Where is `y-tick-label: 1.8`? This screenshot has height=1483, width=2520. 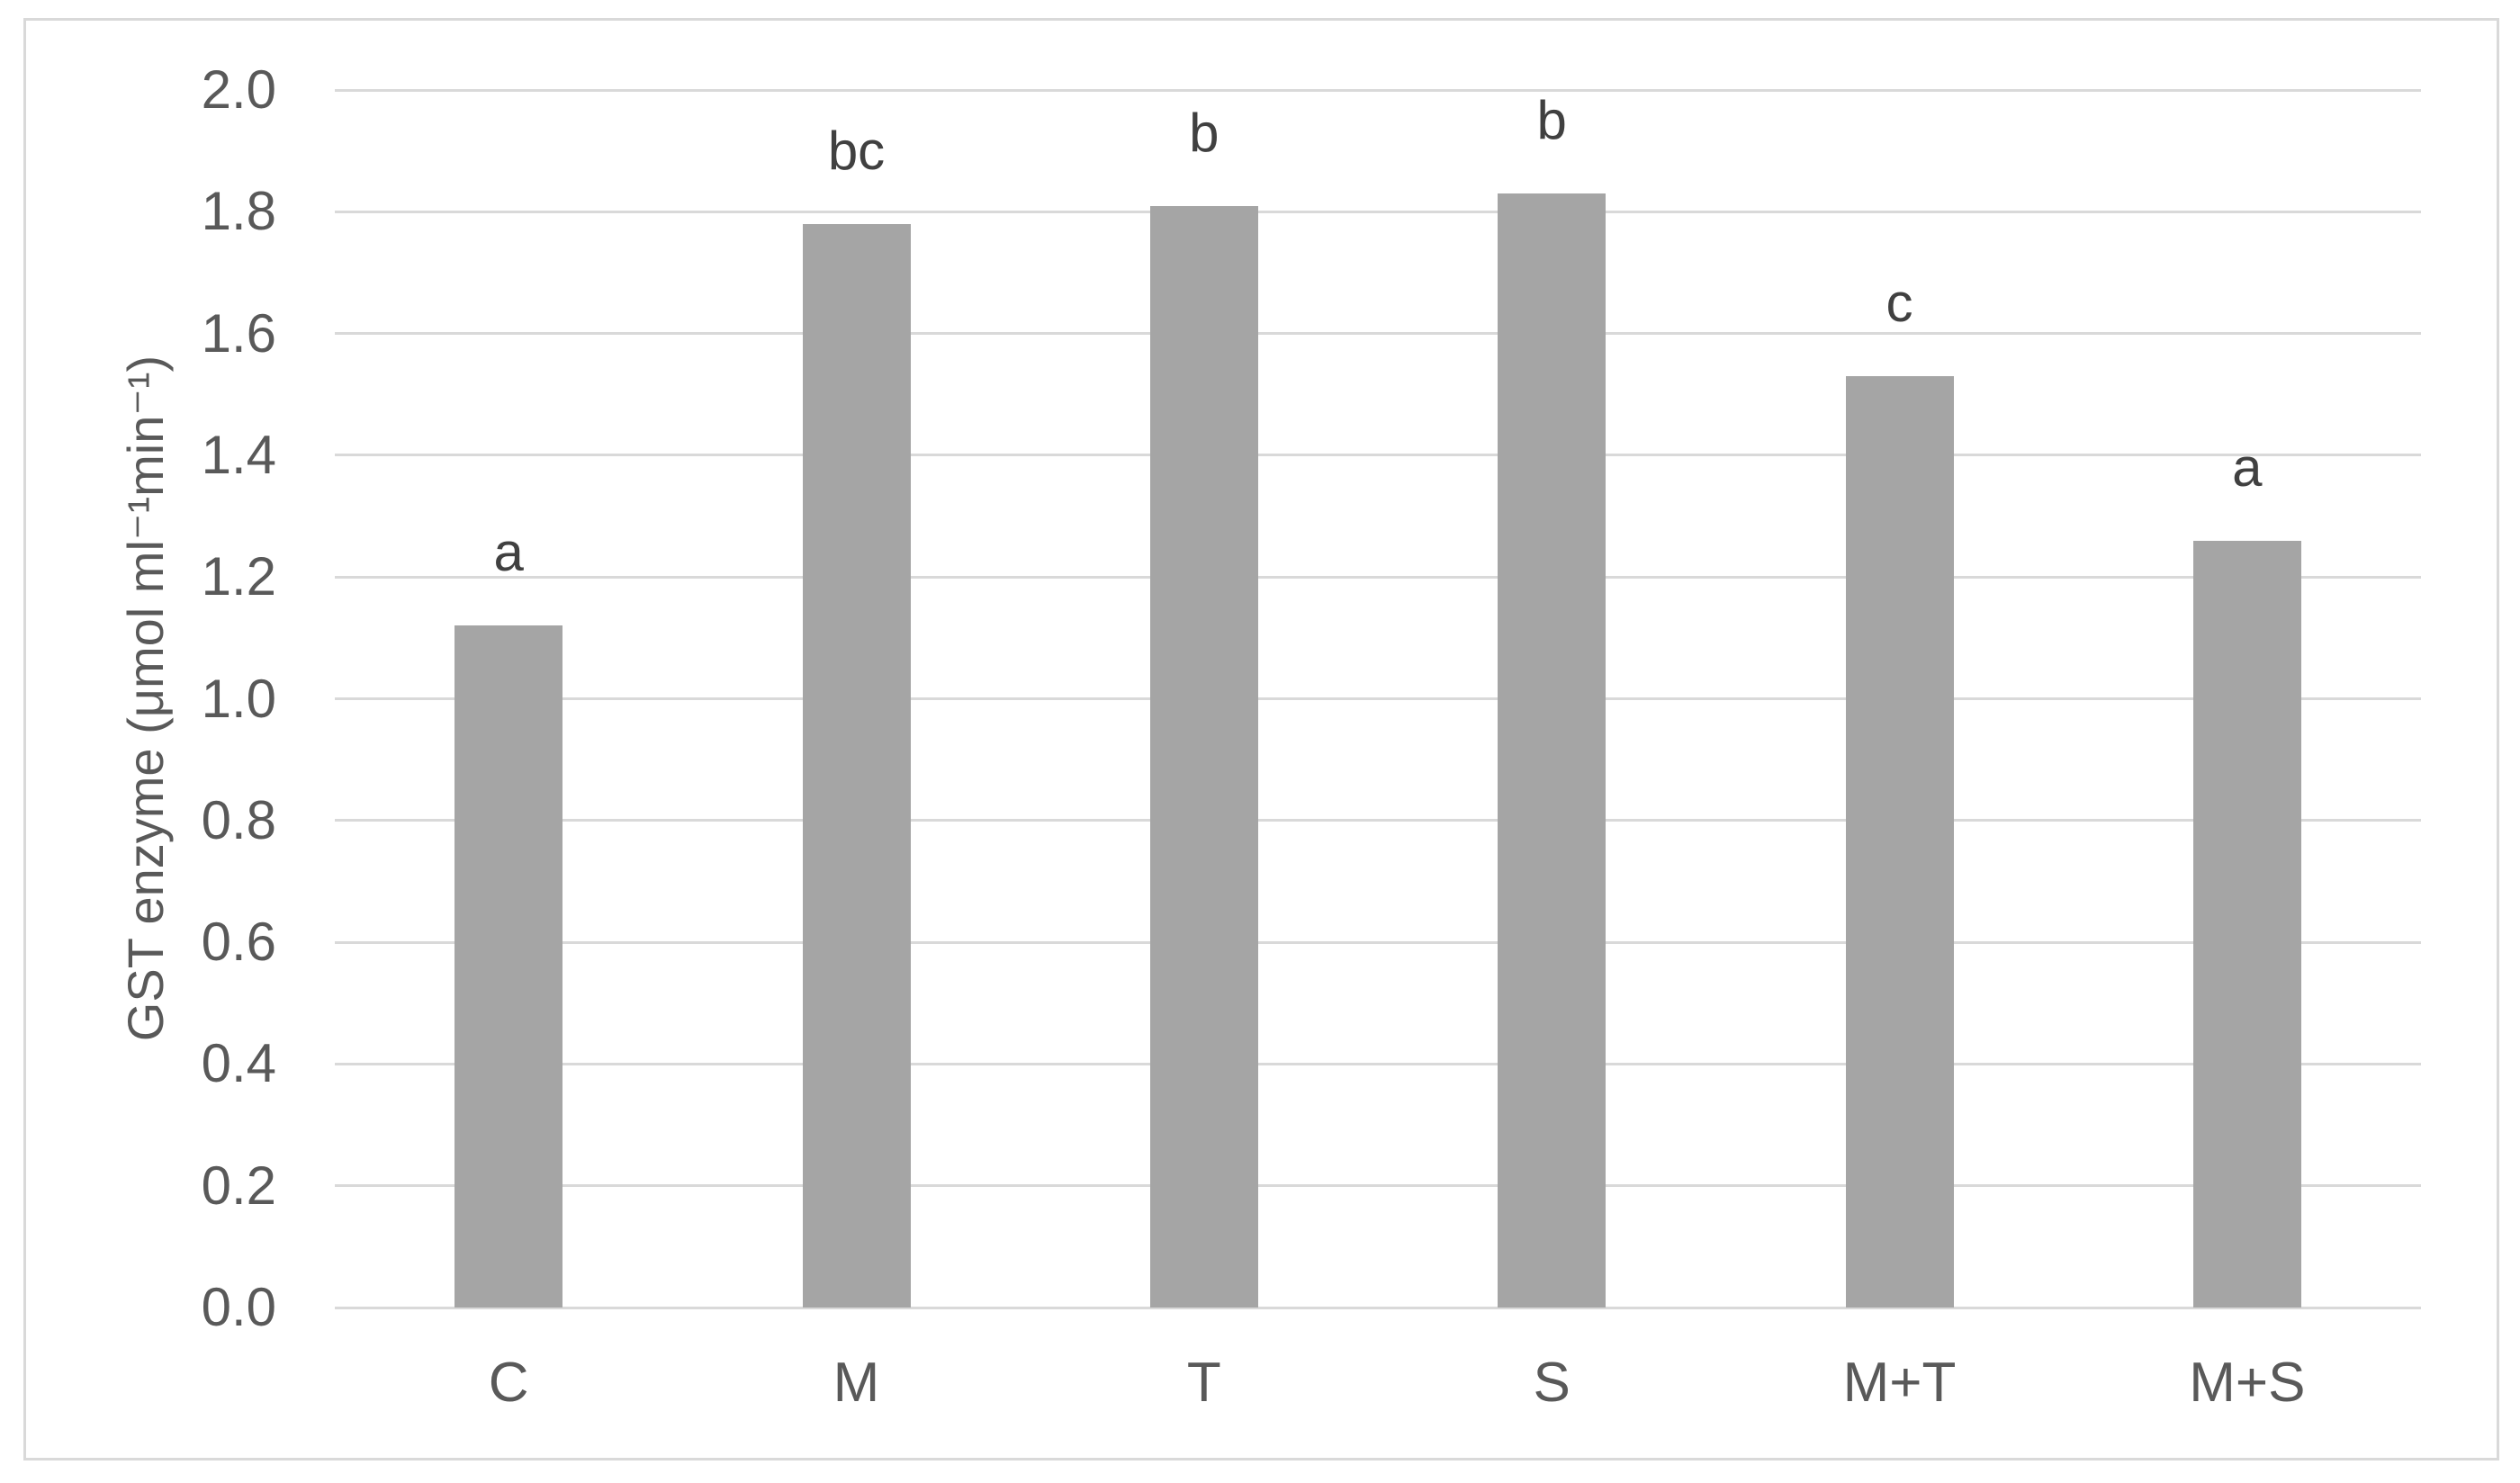 y-tick-label: 1.8 is located at coordinates (238, 211).